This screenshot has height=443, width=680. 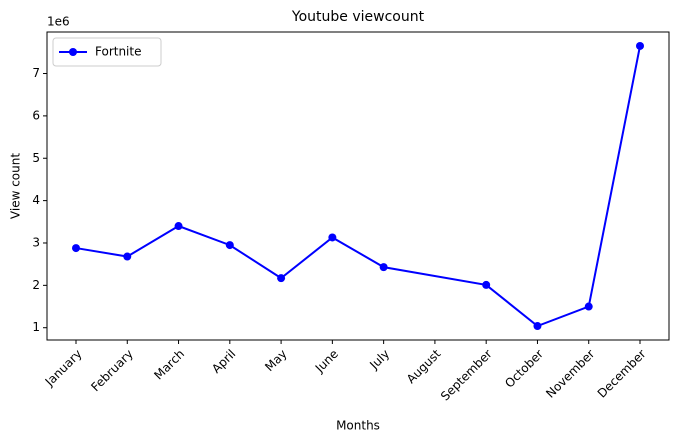 I want to click on x-tick-label: June, so click(x=326, y=361).